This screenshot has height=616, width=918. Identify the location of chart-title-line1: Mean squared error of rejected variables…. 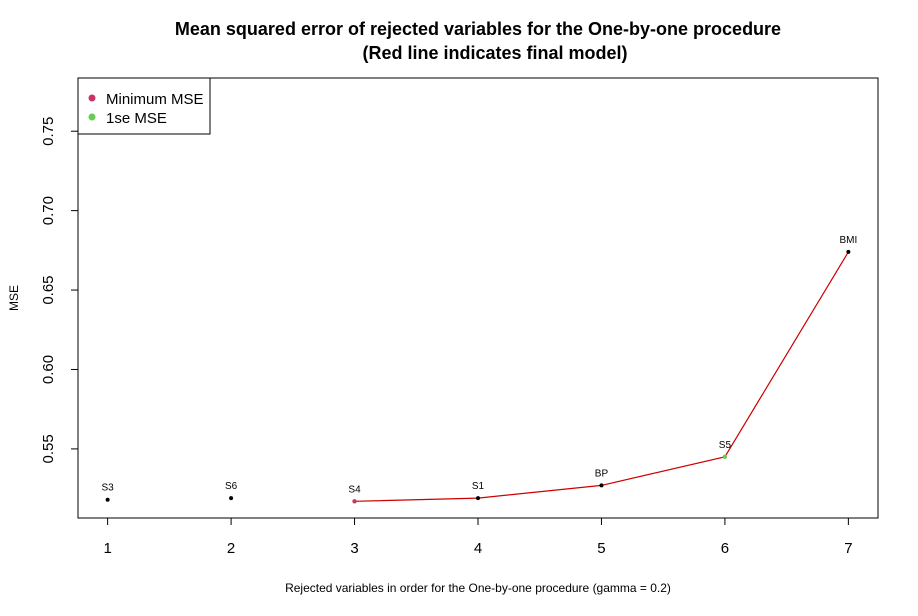
(478, 29).